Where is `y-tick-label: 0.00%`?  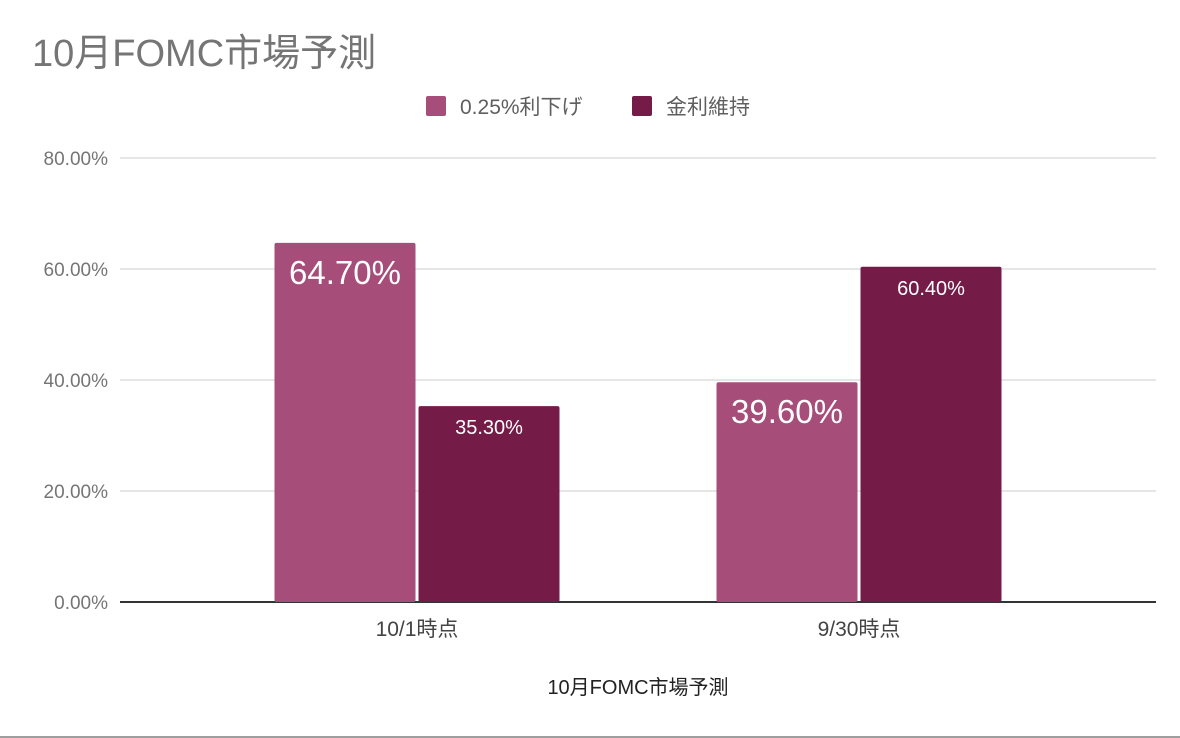
y-tick-label: 0.00% is located at coordinates (81, 603).